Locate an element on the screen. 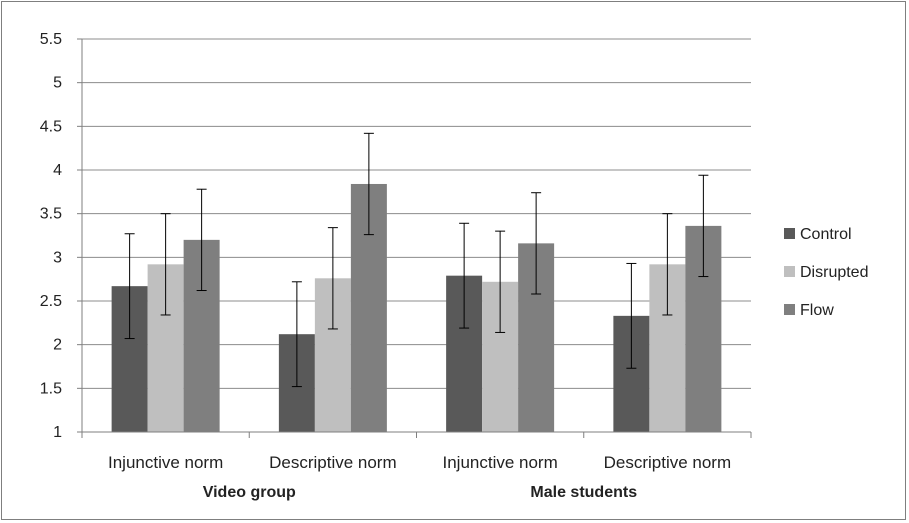 The height and width of the screenshot is (523, 909). y-tick-label: 3.5 is located at coordinates (51, 214).